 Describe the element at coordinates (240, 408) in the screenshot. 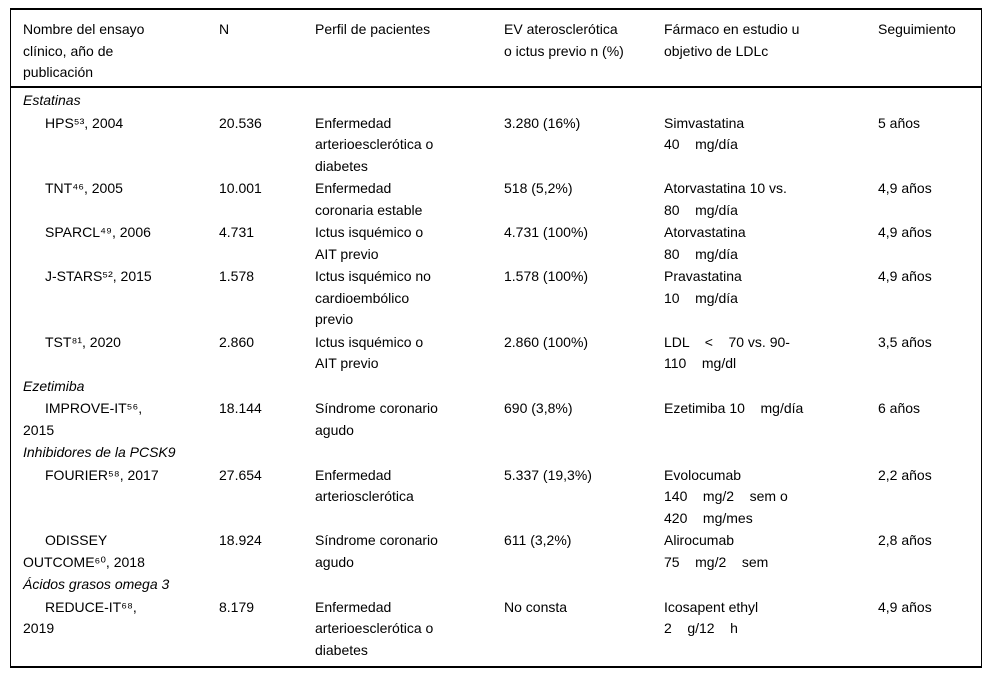

I see `n-cell: 18.144` at that location.